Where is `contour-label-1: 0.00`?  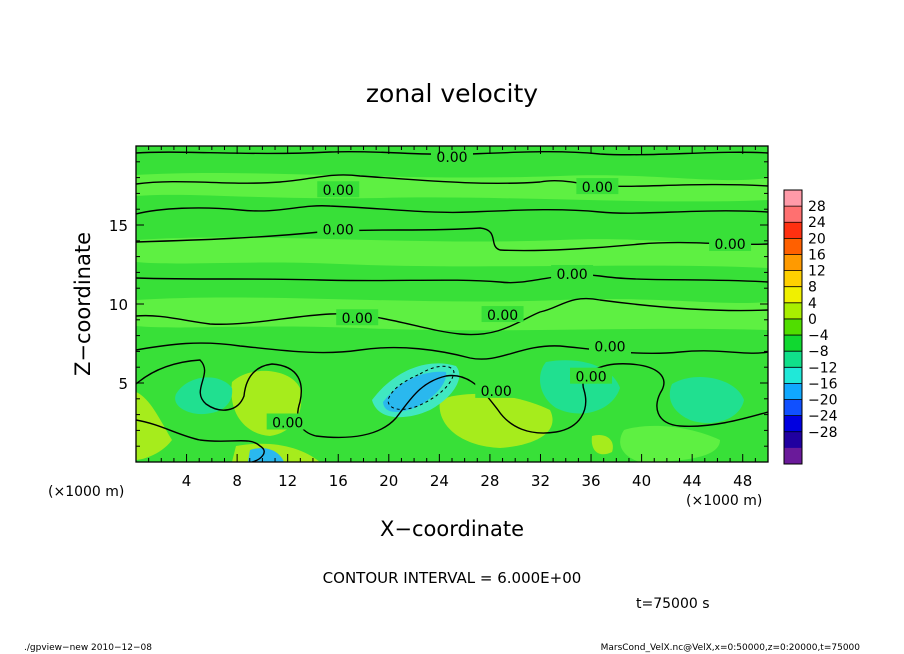
contour-label-1: 0.00 is located at coordinates (338, 191).